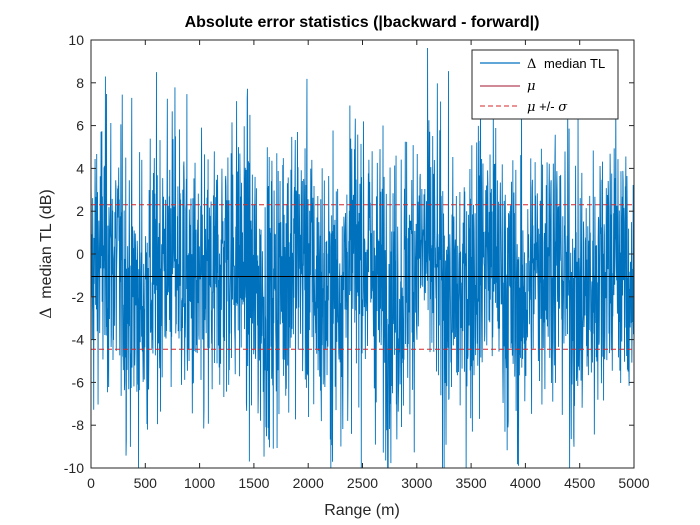  What do you see at coordinates (74, 468) in the screenshot?
I see `y-tick-label: -10` at bounding box center [74, 468].